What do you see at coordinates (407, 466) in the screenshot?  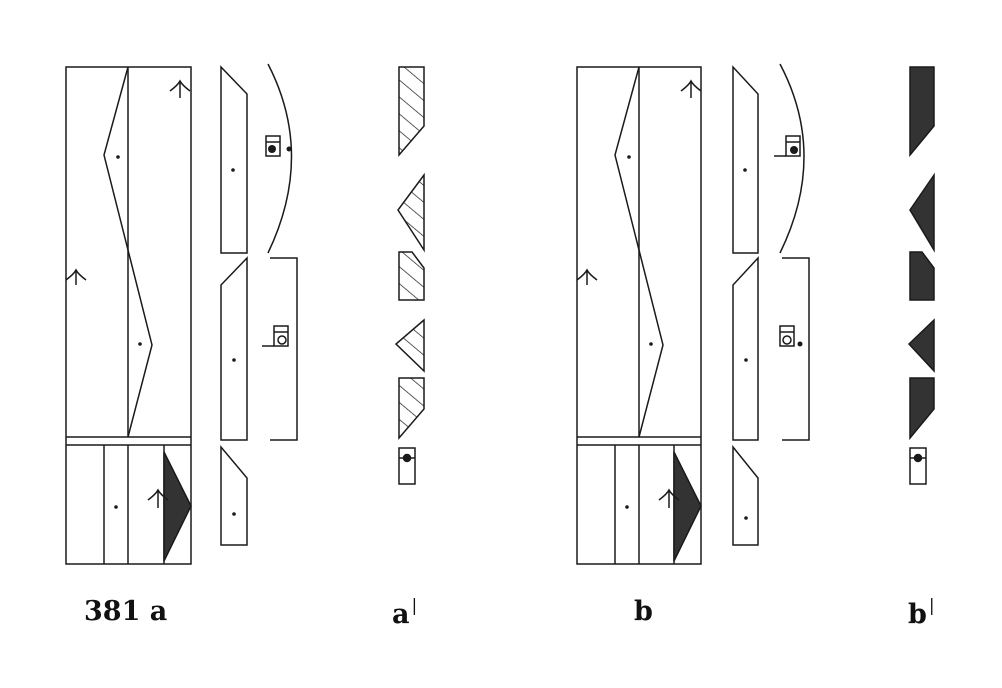 I see `panel-a-prime-glyph` at bounding box center [407, 466].